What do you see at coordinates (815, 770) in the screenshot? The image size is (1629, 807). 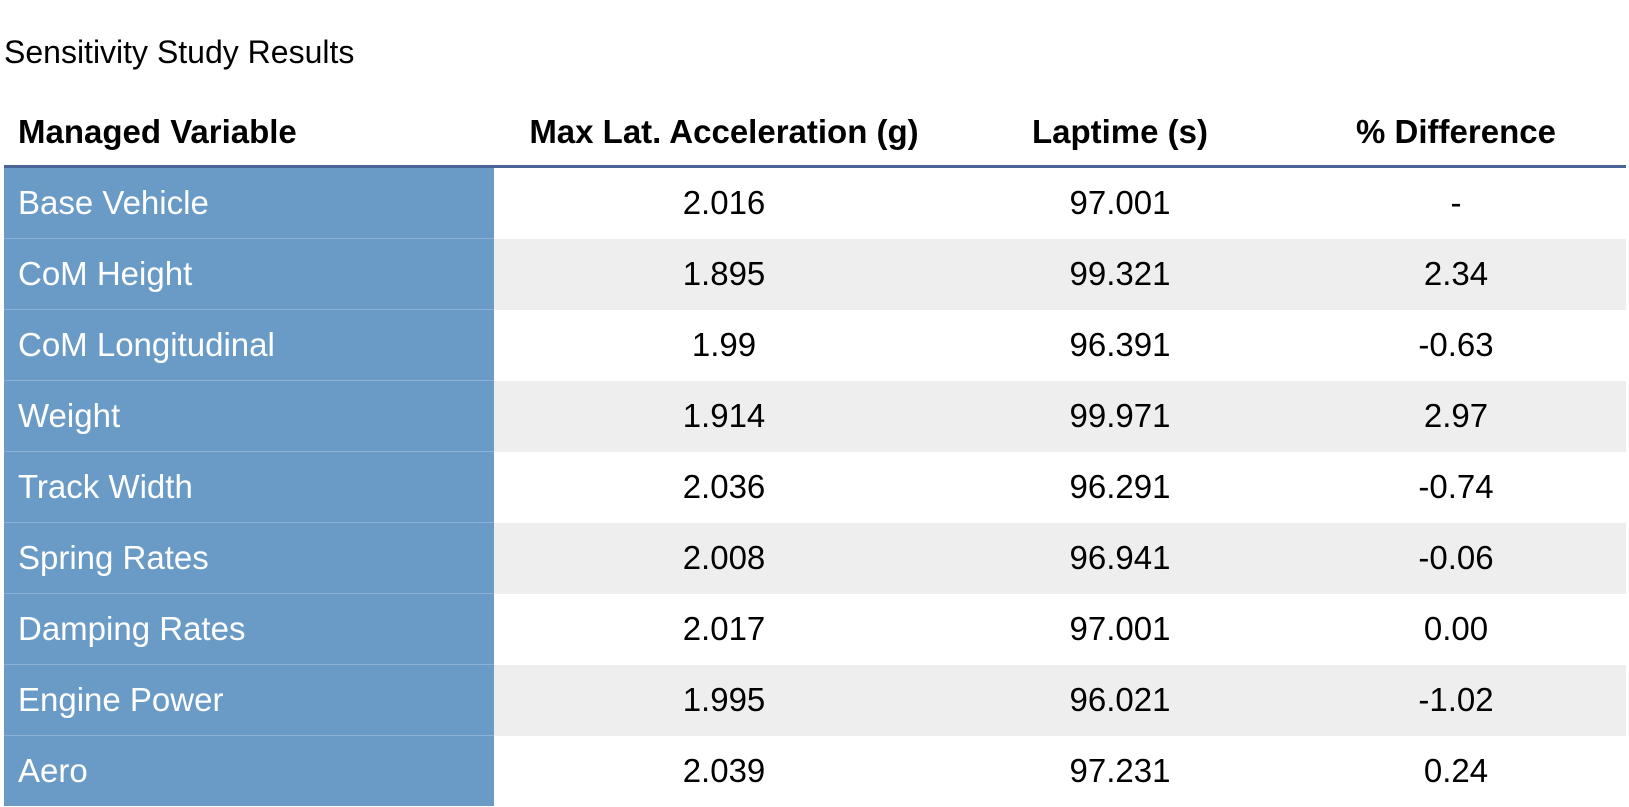 I see `table-row: Aero 2.039 97.231 0.24` at bounding box center [815, 770].